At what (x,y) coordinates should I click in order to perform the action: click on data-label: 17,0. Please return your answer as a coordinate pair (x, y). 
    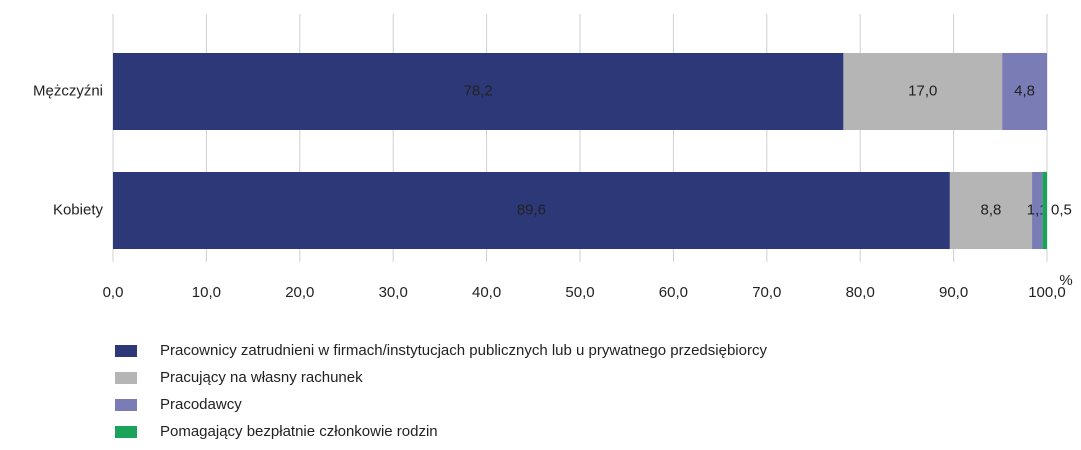
    Looking at the image, I should click on (922, 90).